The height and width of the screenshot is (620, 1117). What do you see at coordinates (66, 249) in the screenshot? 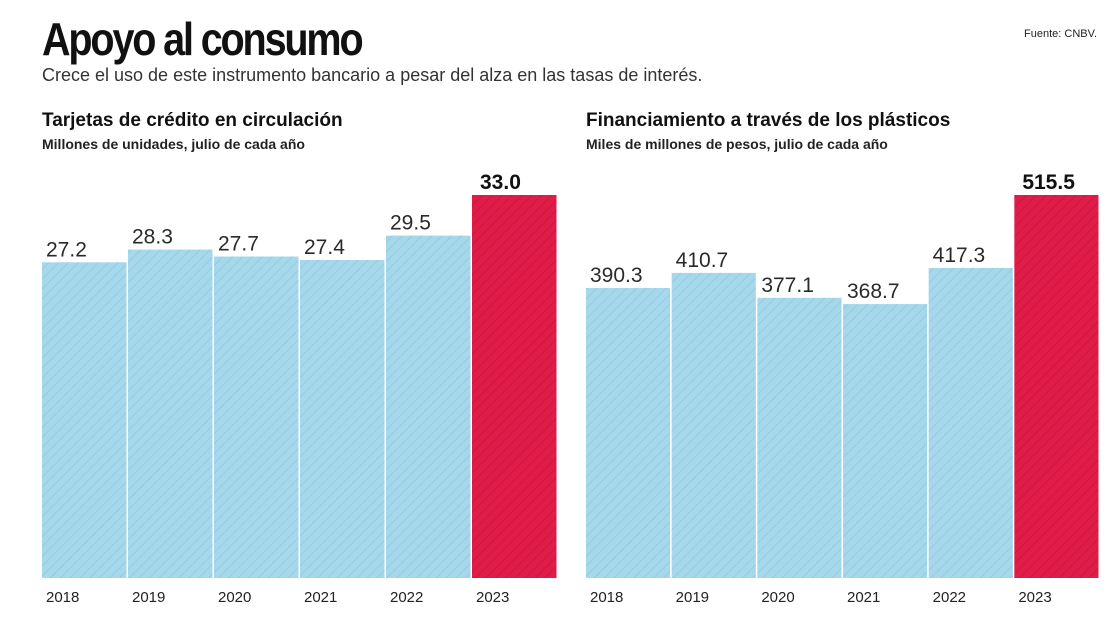
I see `data-label-2018: 27.2` at bounding box center [66, 249].